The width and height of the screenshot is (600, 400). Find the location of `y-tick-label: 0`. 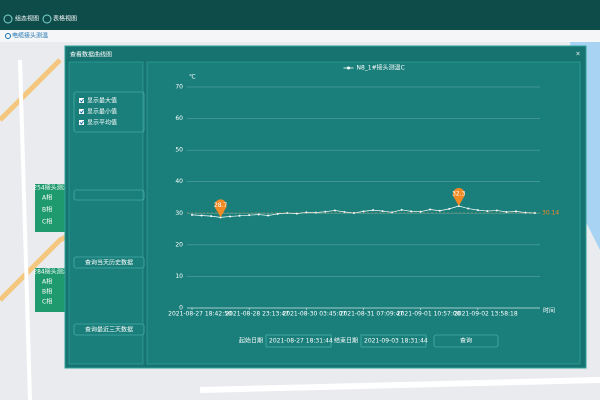

y-tick-label: 0 is located at coordinates (181, 308).